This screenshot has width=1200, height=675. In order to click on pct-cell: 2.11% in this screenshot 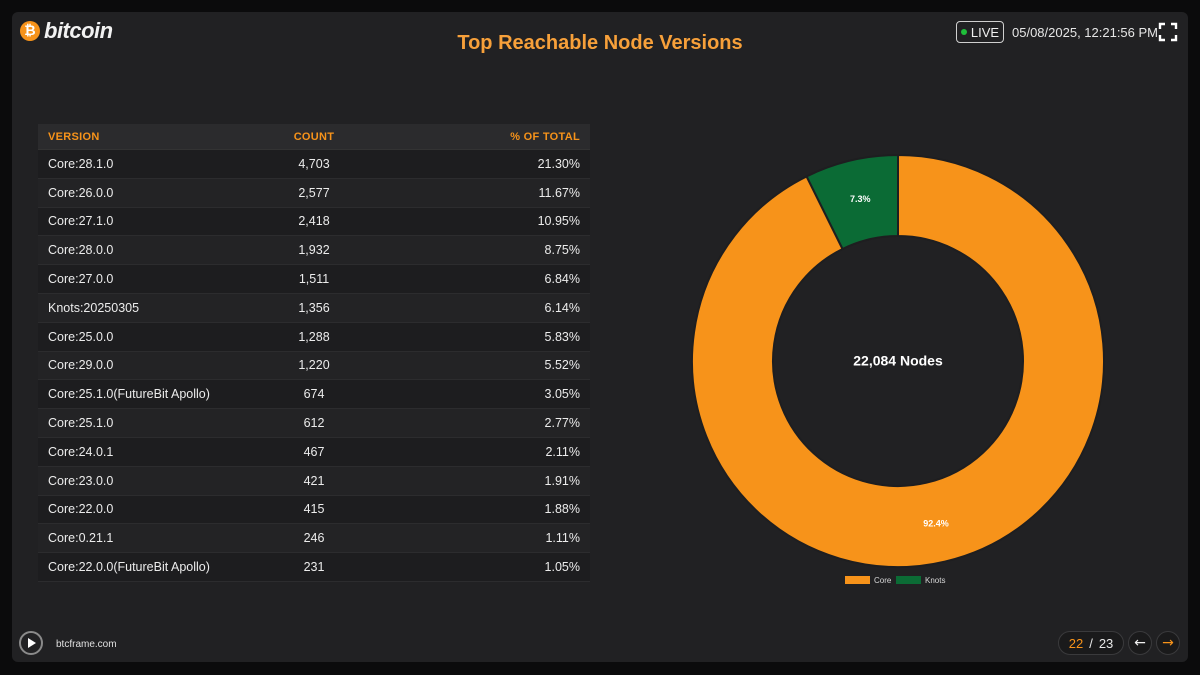, I will do `click(562, 451)`.